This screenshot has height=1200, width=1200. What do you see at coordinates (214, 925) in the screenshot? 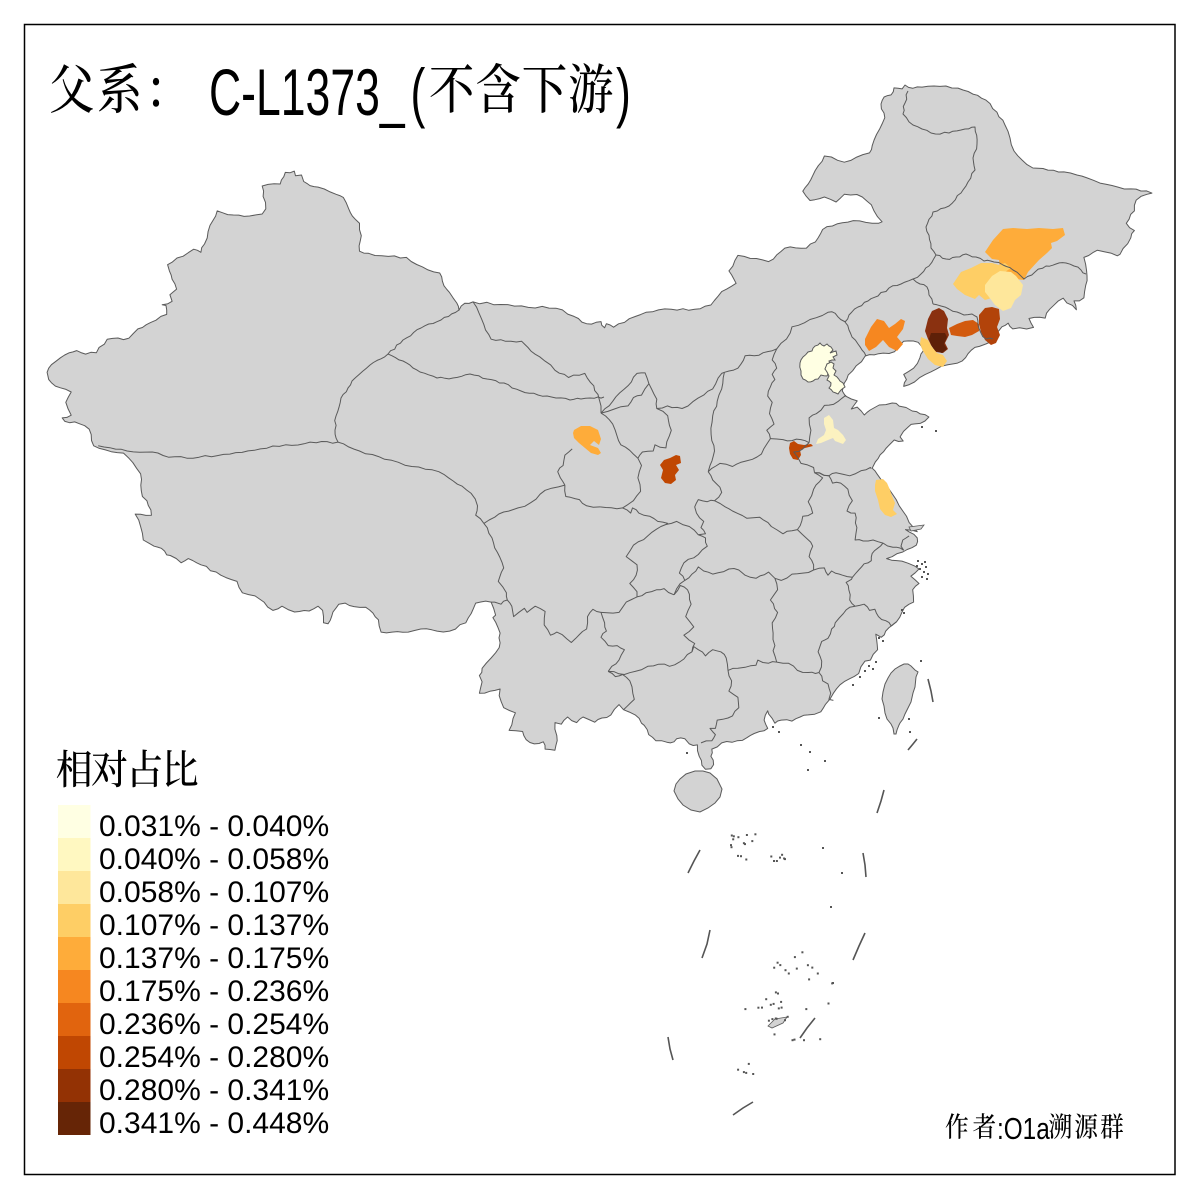
I see `svg-text: 0.107% - 0.137%` at bounding box center [214, 925].